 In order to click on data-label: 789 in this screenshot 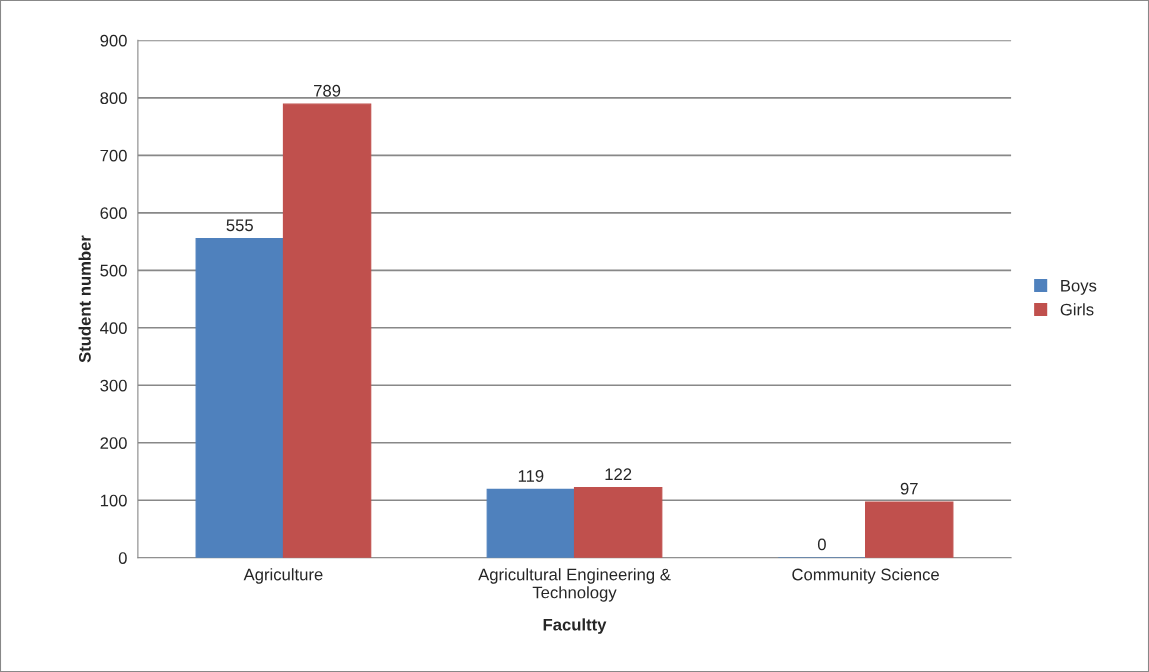, I will do `click(327, 90)`.